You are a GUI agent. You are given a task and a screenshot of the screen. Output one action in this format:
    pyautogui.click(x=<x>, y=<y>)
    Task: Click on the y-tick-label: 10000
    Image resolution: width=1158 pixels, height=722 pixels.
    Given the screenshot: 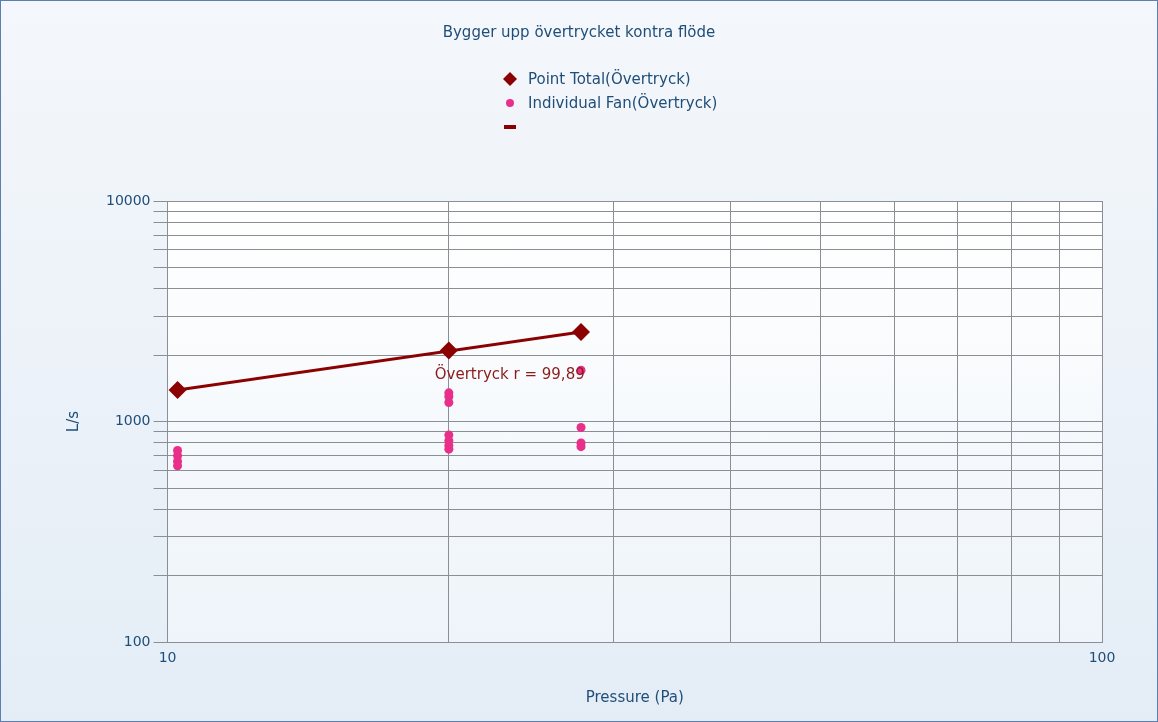 What is the action you would take?
    pyautogui.click(x=128, y=199)
    